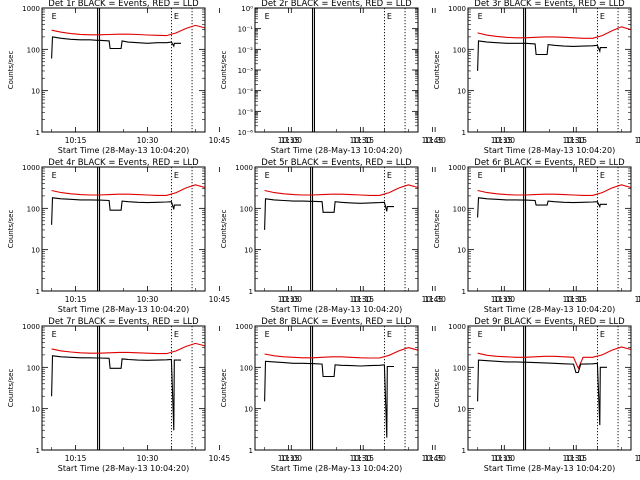  Describe the element at coordinates (123, 4) in the screenshot. I see `chart-title: Det 1r BLACK = Events, RED = LLD` at that location.